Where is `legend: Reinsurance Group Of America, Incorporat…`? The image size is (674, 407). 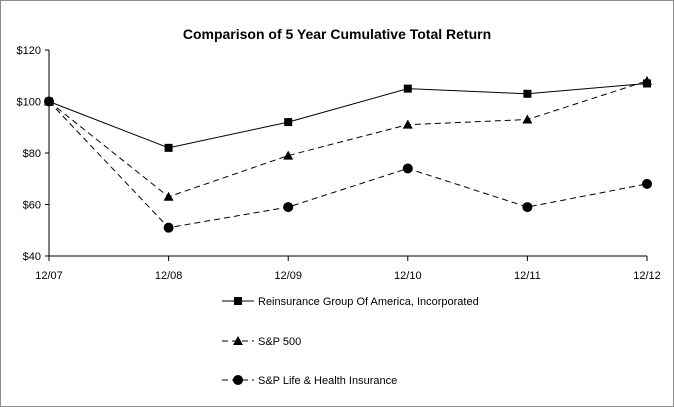
legend: Reinsurance Group Of America, Incorporat… is located at coordinates (350, 341).